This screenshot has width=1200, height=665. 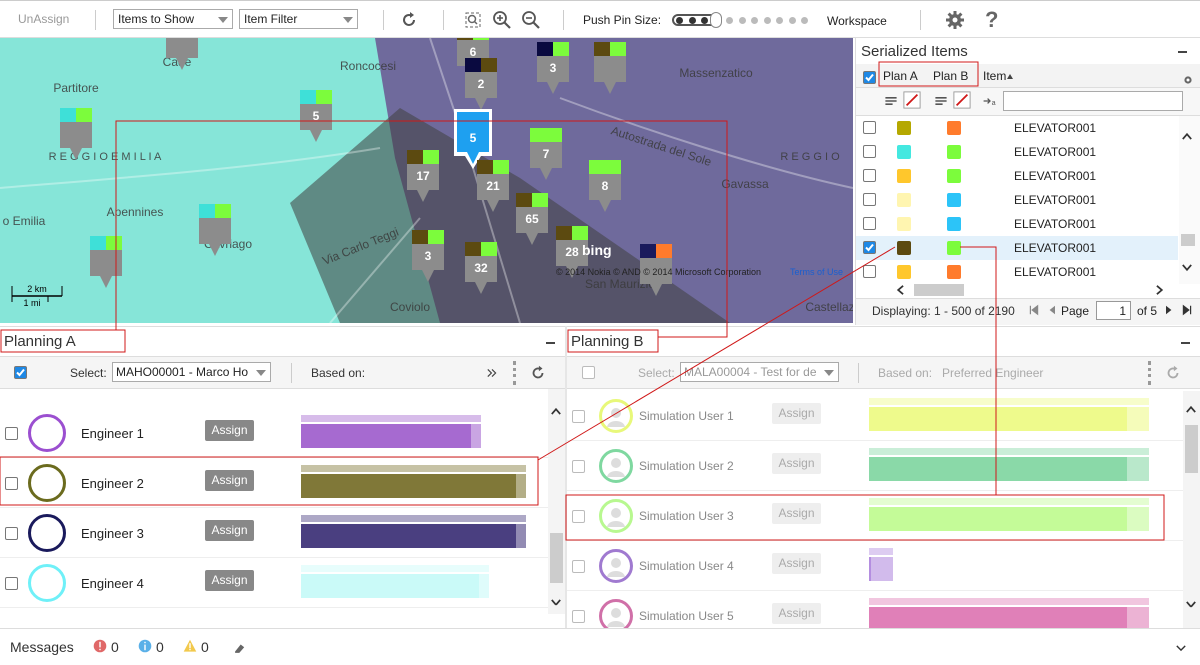 What do you see at coordinates (1009, 601) in the screenshot?
I see `schedule-bar-cap` at bounding box center [1009, 601].